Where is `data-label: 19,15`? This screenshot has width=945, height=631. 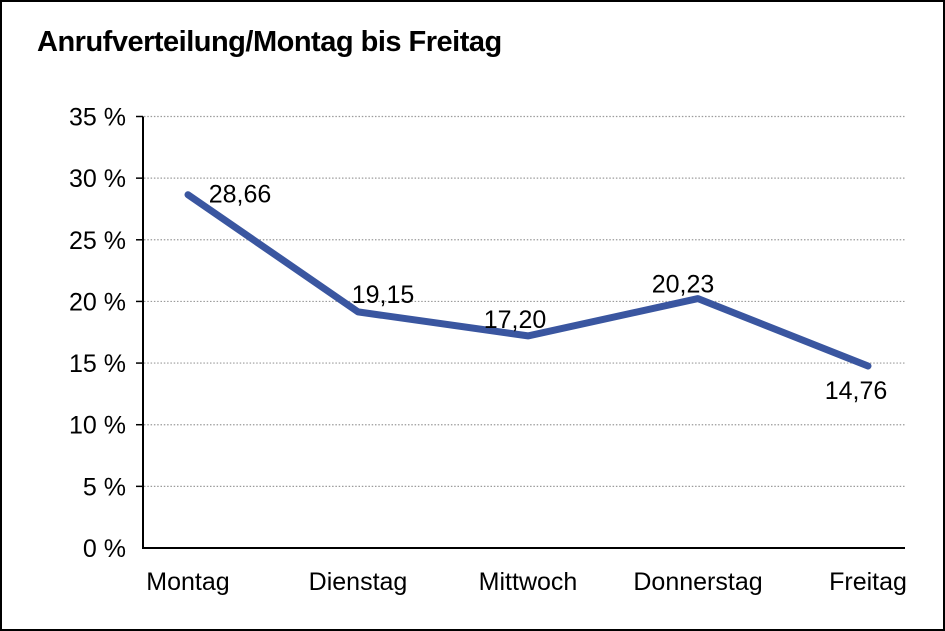
data-label: 19,15 is located at coordinates (383, 295).